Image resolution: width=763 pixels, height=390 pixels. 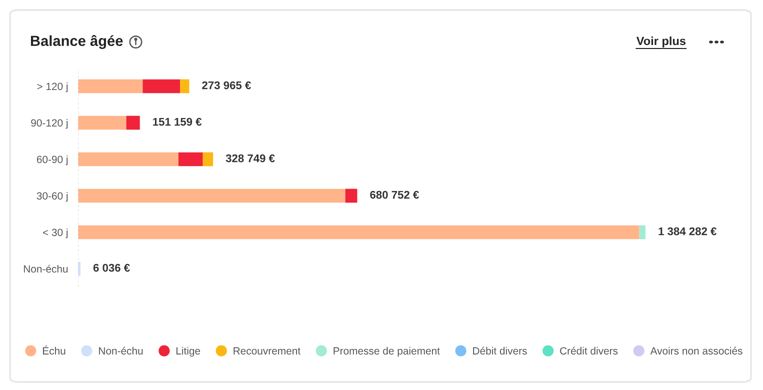 I want to click on legend-label: Promesse de paiement, so click(x=387, y=351).